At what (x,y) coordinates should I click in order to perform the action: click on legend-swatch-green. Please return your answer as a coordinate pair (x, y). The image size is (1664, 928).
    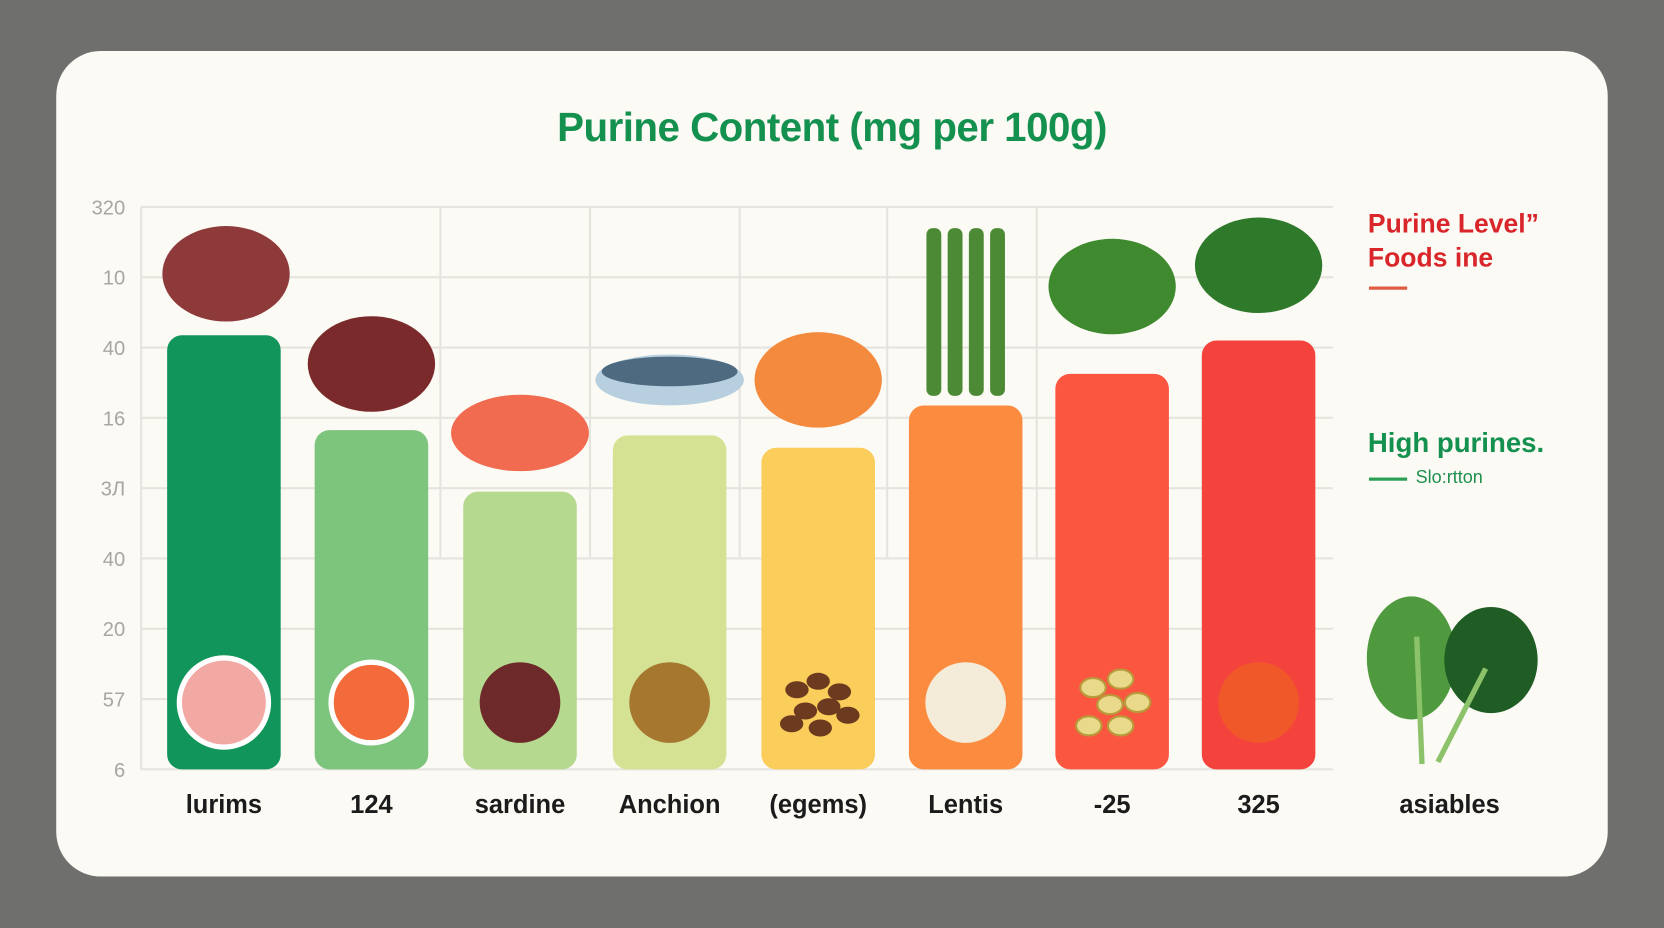
    Looking at the image, I should click on (1388, 479).